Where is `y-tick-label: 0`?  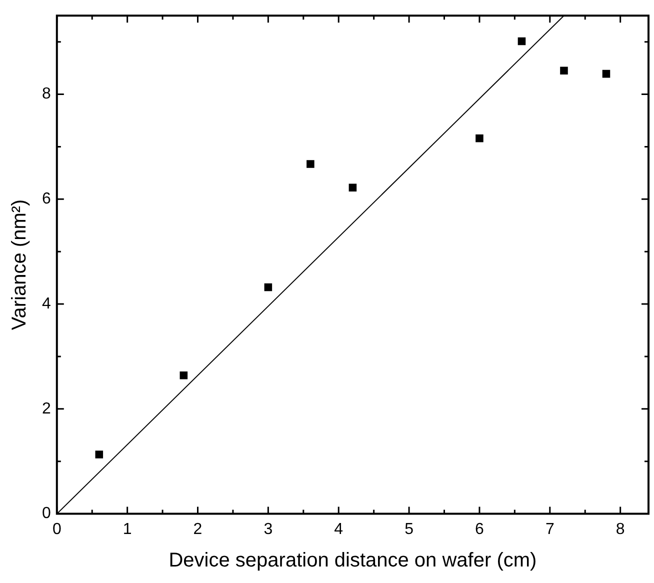 y-tick-label: 0 is located at coordinates (46, 513).